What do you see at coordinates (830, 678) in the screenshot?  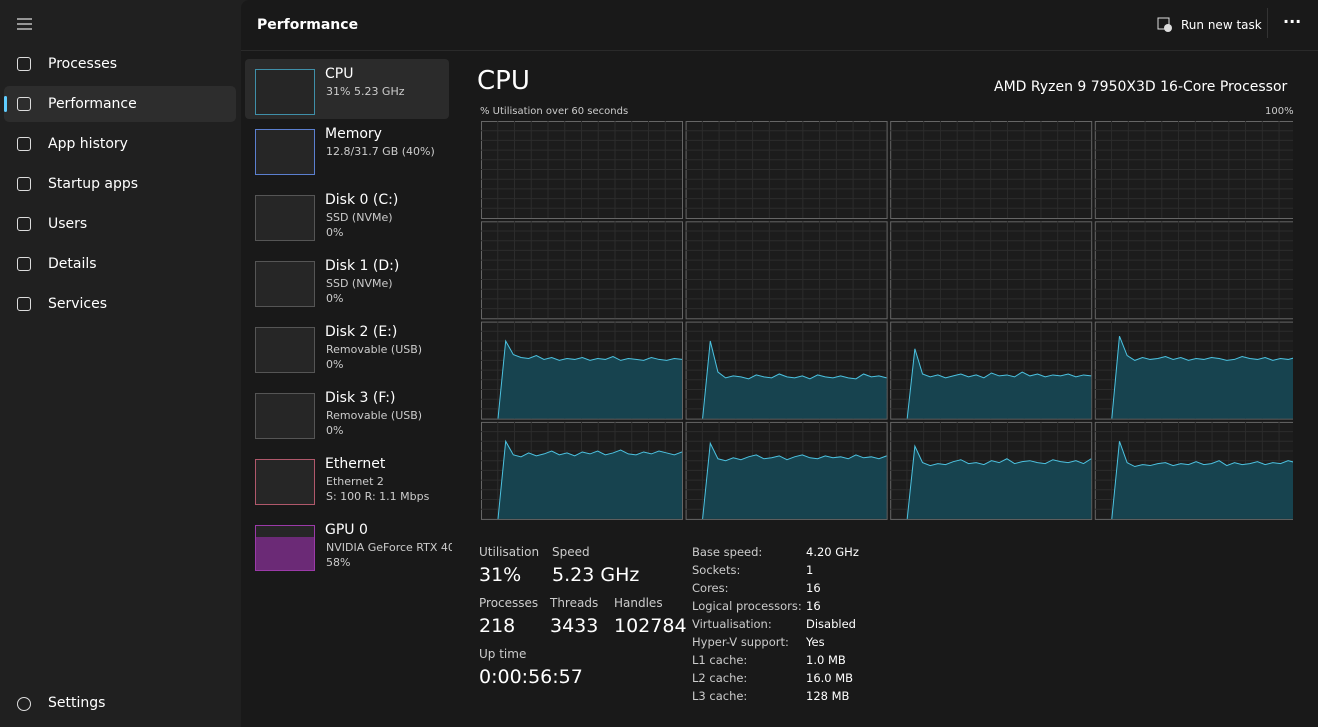 I see `detail-value: 16.0 MB` at bounding box center [830, 678].